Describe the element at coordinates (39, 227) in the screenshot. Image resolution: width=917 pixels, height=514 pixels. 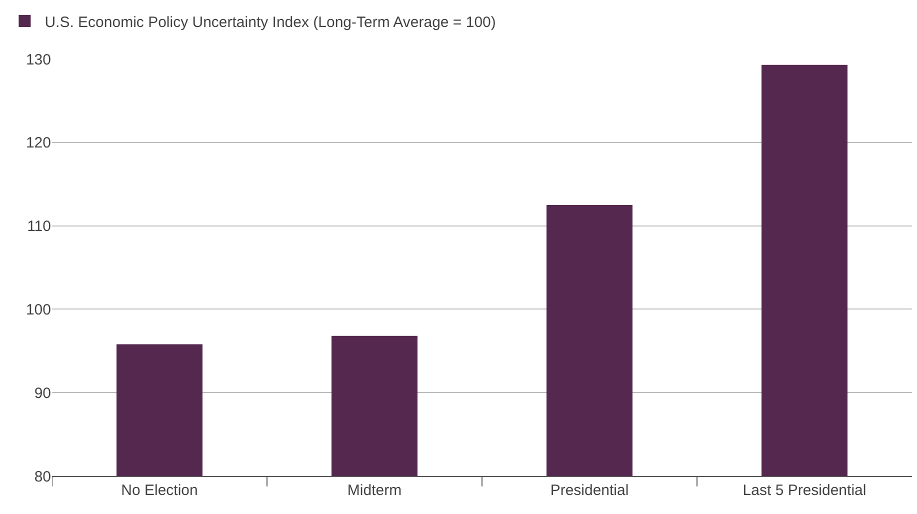
I see `y-tick-label: 110` at that location.